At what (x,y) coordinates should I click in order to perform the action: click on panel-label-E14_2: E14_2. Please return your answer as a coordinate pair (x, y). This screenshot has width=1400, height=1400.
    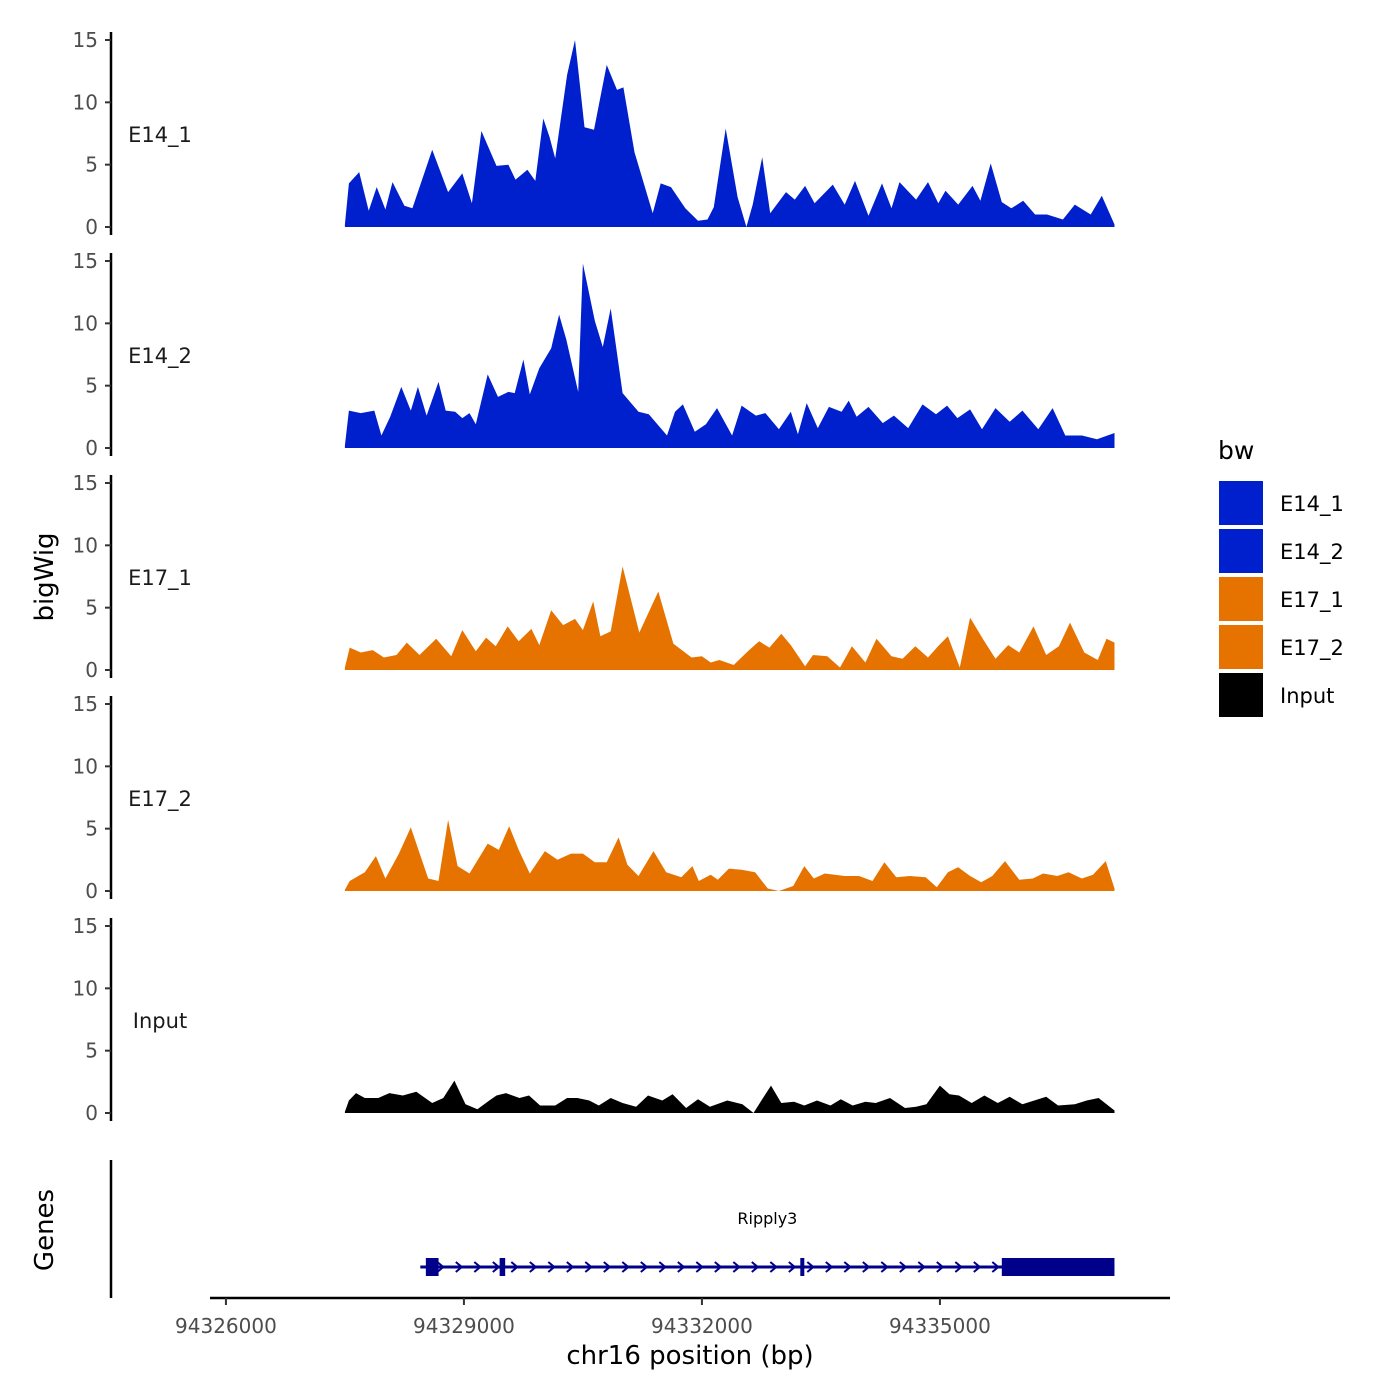
    Looking at the image, I should click on (160, 356).